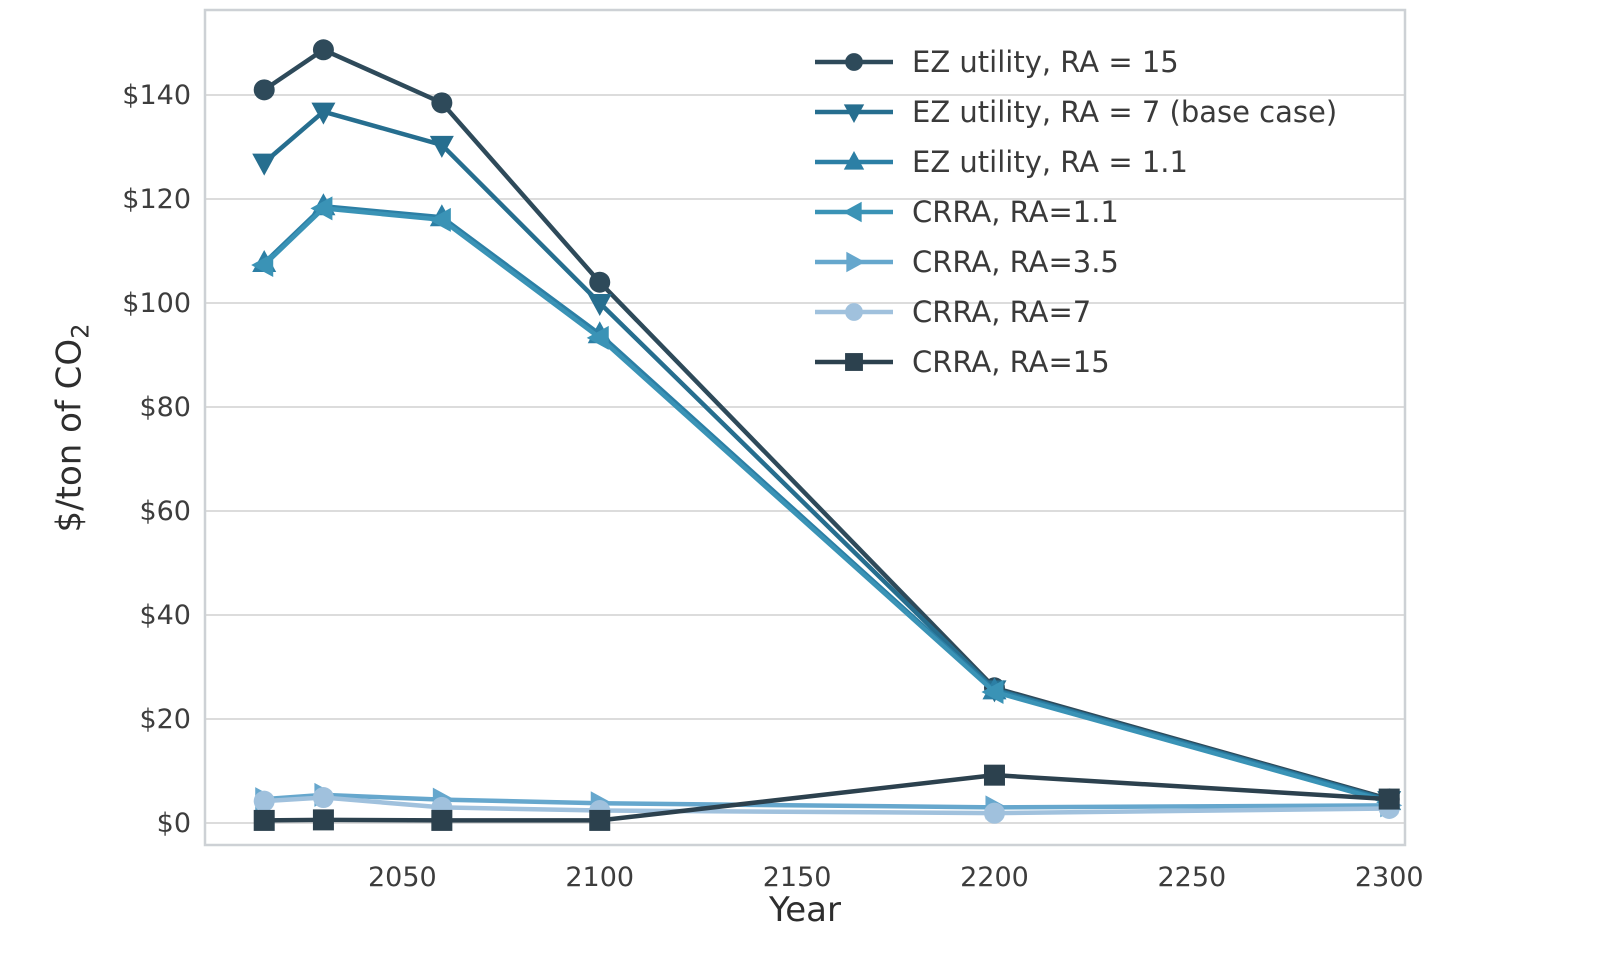  What do you see at coordinates (264, 90) in the screenshot?
I see `series-ez-utility-ra-15-marker-2015` at bounding box center [264, 90].